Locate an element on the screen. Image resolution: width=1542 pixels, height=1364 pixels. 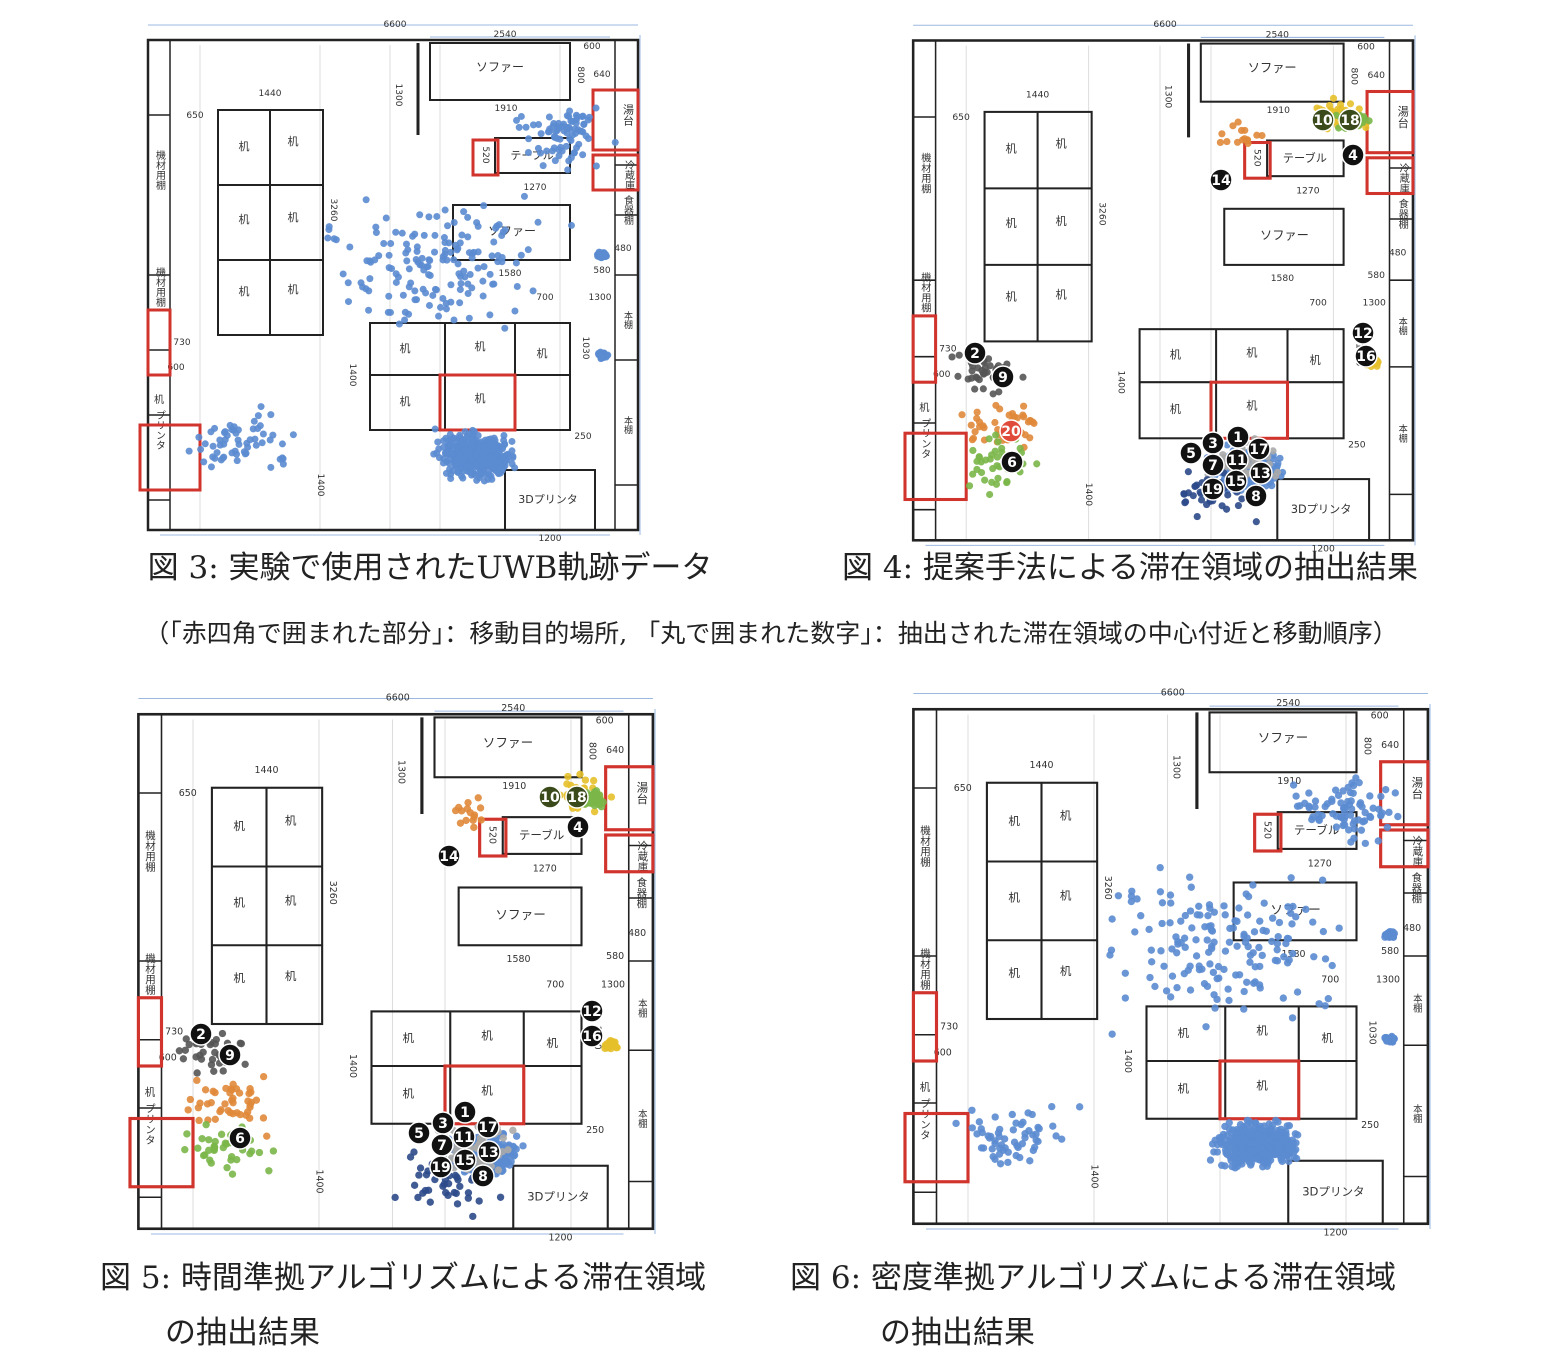
stay-marker-label: 10 is located at coordinates (1323, 121).